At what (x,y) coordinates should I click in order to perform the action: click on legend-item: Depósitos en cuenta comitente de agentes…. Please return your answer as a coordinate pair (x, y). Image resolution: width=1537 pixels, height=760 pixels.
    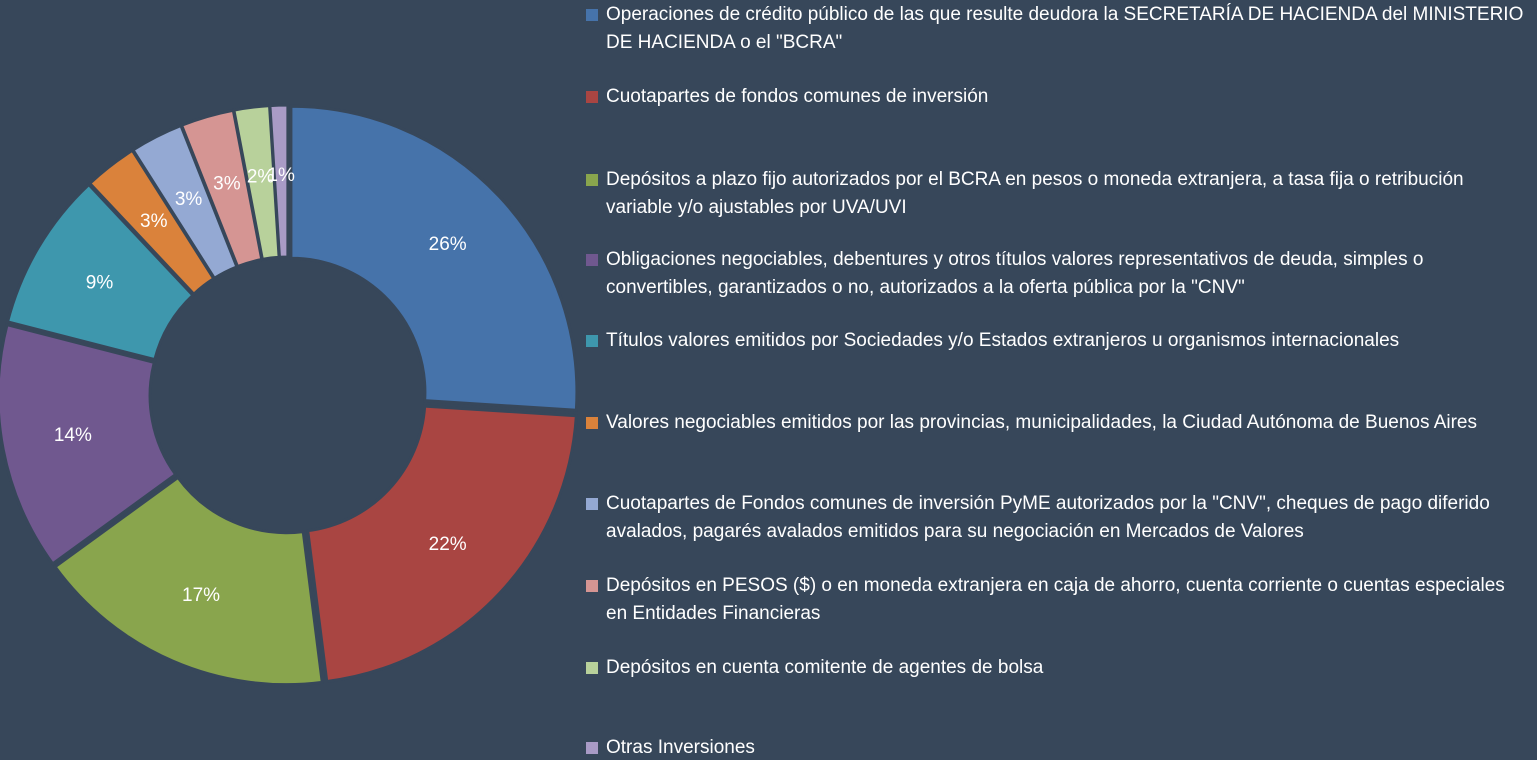
    Looking at the image, I should click on (1058, 668).